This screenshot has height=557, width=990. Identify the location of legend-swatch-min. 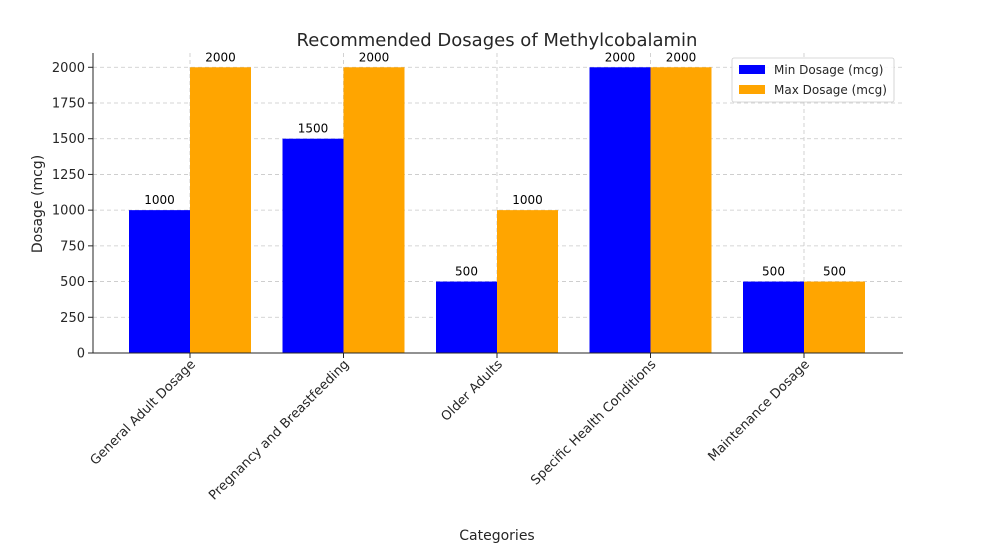
(752, 69).